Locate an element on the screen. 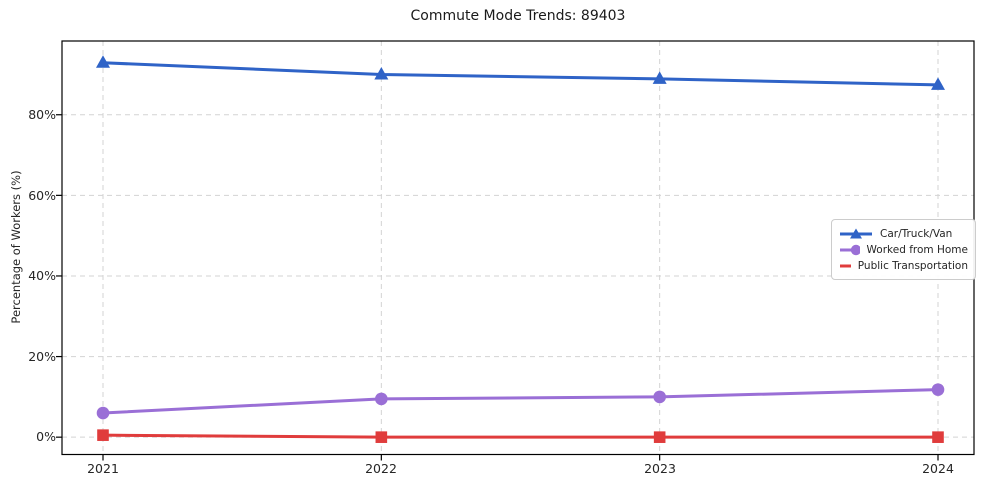  x-tick-label-2021: 2021 is located at coordinates (103, 468).